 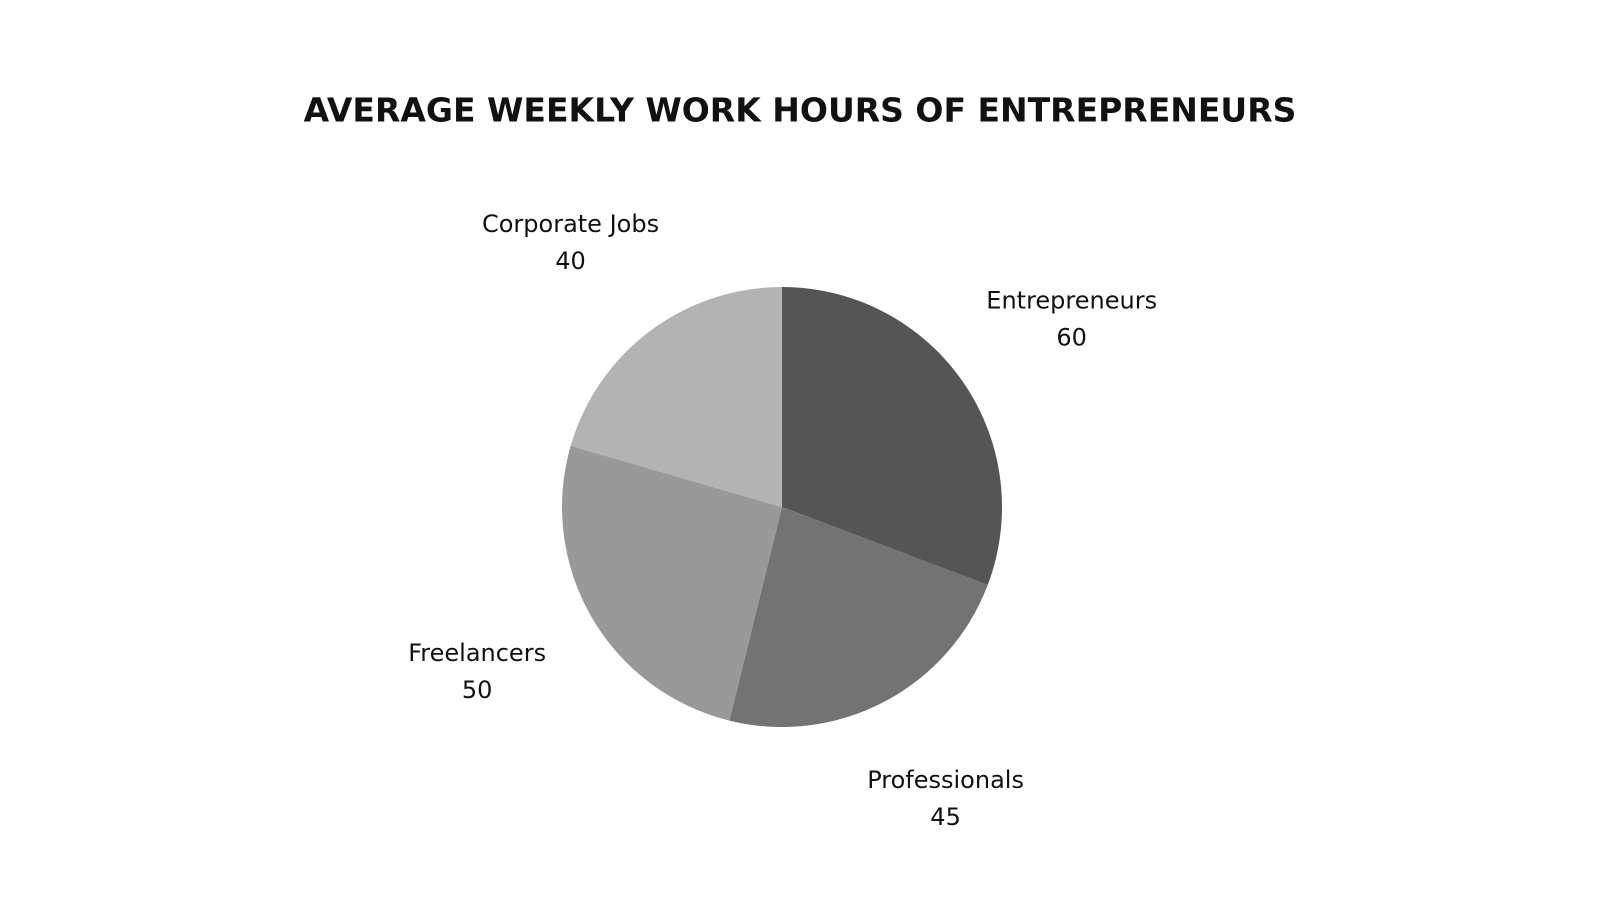 What do you see at coordinates (1071, 338) in the screenshot?
I see `slice-value: 60` at bounding box center [1071, 338].